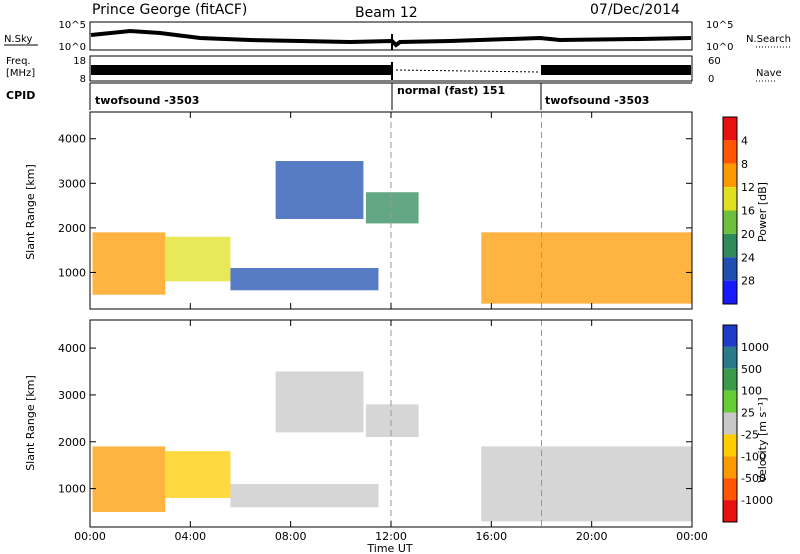 The image size is (800, 554). Describe the element at coordinates (190, 536) in the screenshot. I see `x-tick-label-1: 04:00` at that location.